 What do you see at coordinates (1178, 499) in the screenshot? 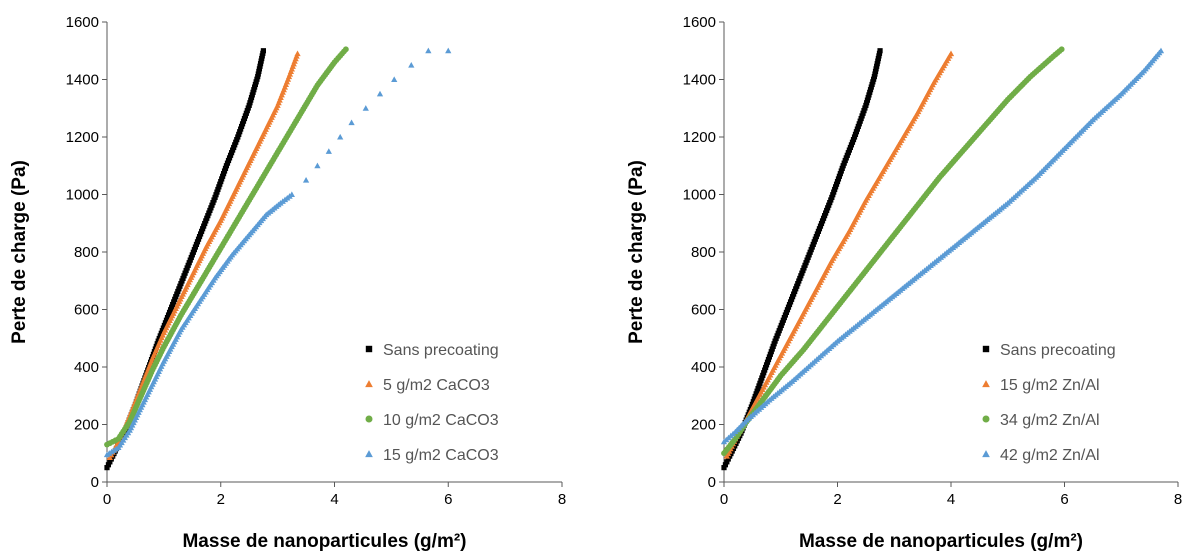
I see `right-x-tick-label: 8` at bounding box center [1178, 499].